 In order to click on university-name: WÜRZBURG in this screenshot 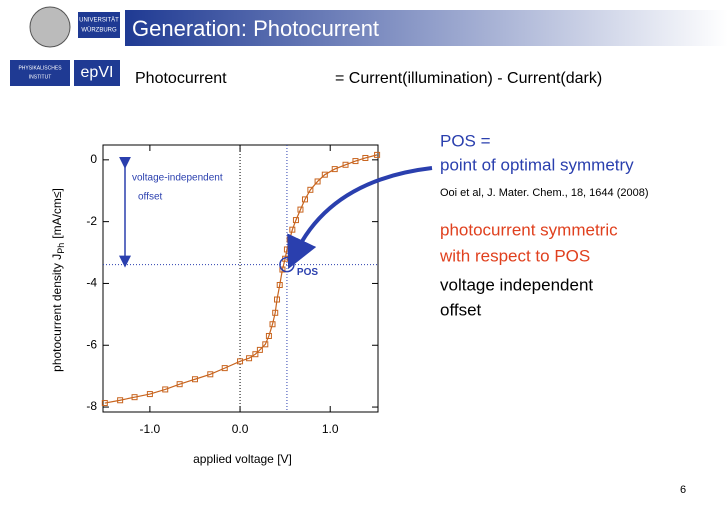, I will do `click(99, 30)`.